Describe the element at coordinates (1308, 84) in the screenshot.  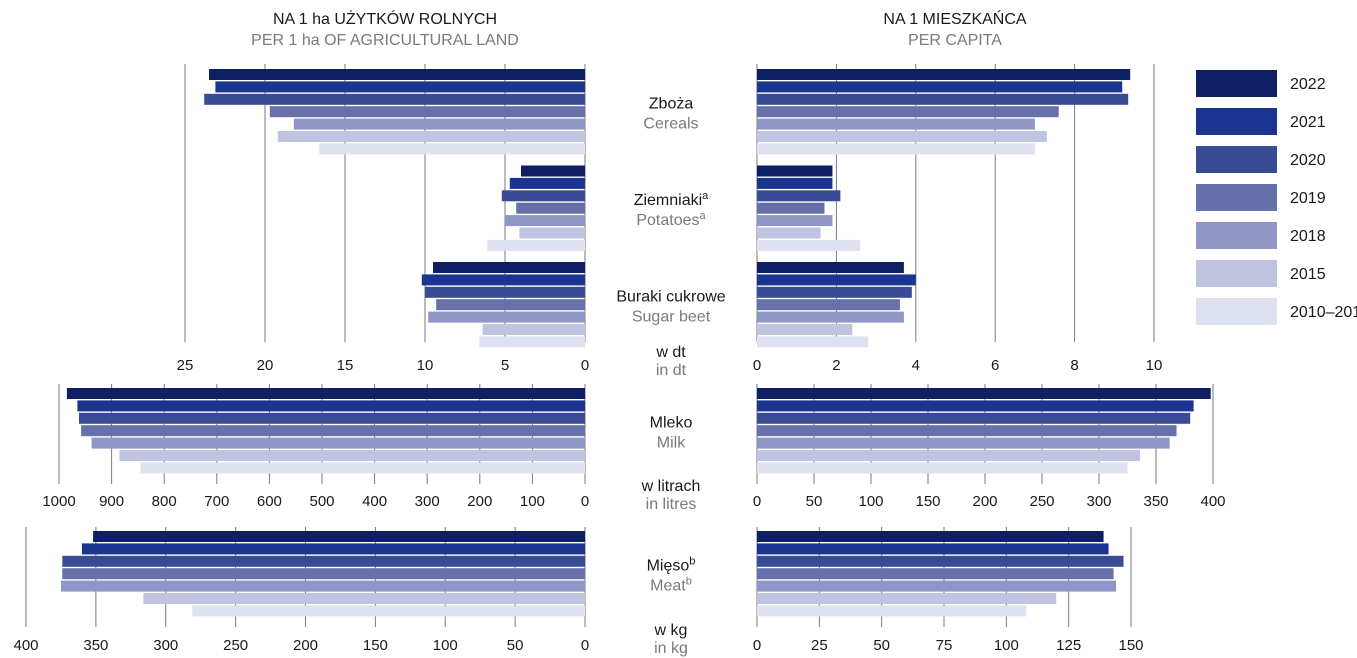
I see `legend-label-2022: 2022` at that location.